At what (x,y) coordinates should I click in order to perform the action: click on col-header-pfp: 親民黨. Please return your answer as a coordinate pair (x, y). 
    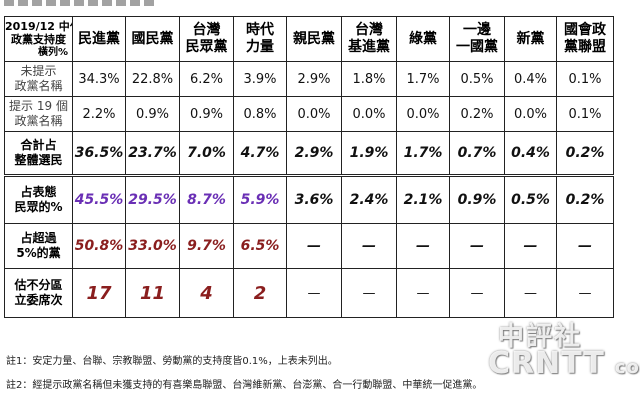
    Looking at the image, I should click on (314, 39).